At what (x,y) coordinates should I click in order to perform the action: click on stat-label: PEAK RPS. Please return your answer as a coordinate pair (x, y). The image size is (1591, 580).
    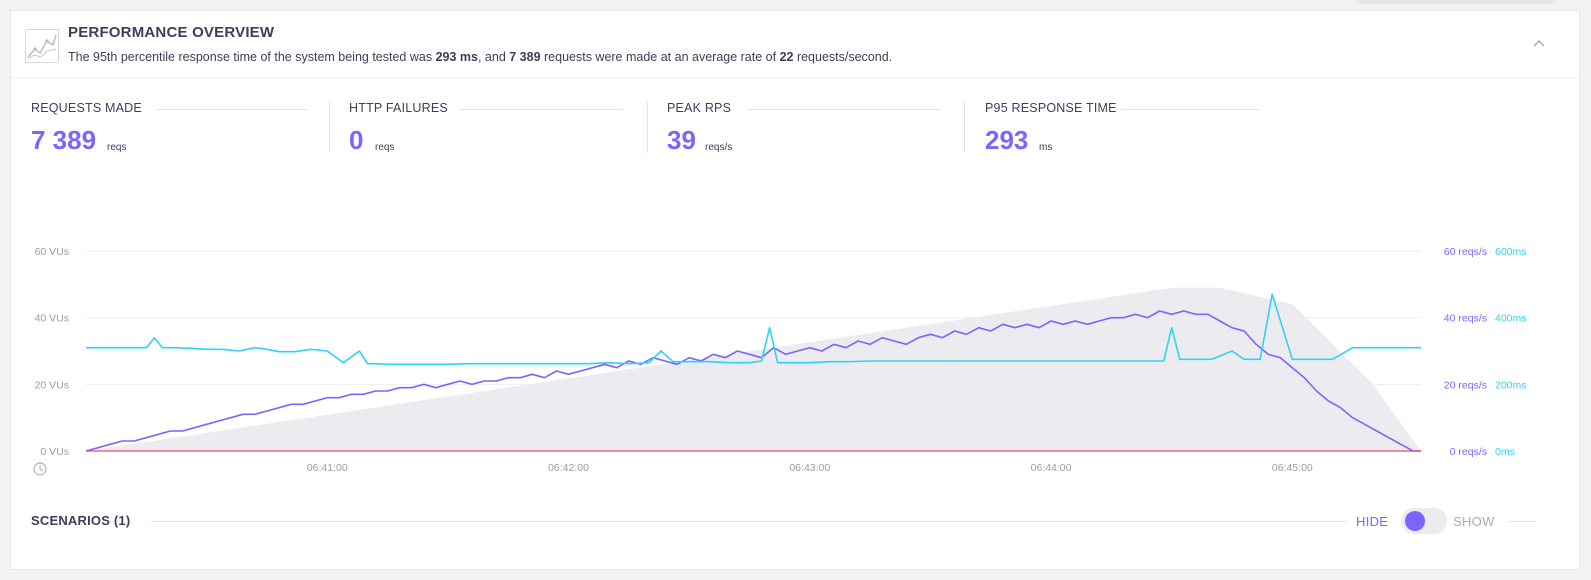
    Looking at the image, I should click on (699, 108).